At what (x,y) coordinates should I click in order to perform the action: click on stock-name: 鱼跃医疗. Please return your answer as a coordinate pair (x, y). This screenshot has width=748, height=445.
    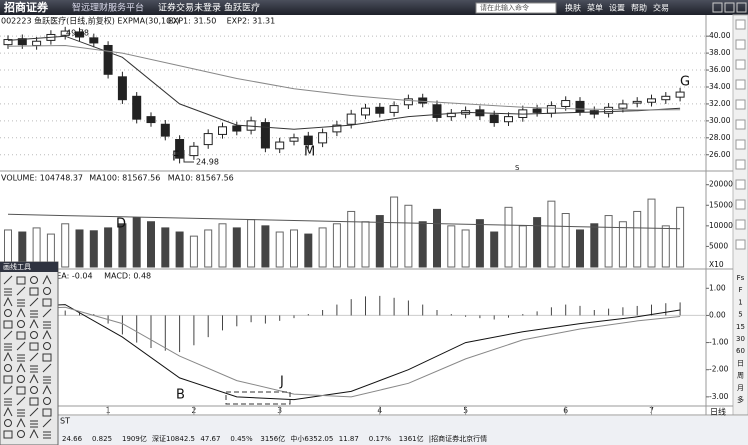
    Looking at the image, I should click on (242, 8).